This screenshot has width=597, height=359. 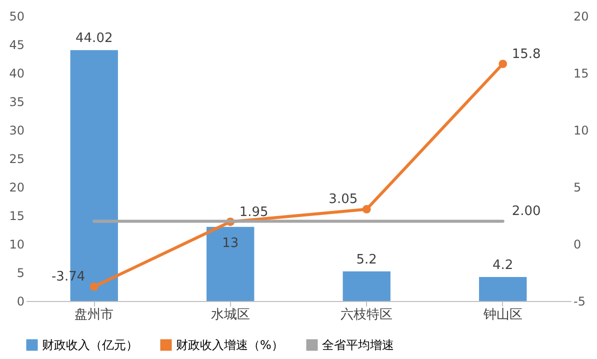 What do you see at coordinates (343, 200) in the screenshot?
I see `data-label: 3.05` at bounding box center [343, 200].